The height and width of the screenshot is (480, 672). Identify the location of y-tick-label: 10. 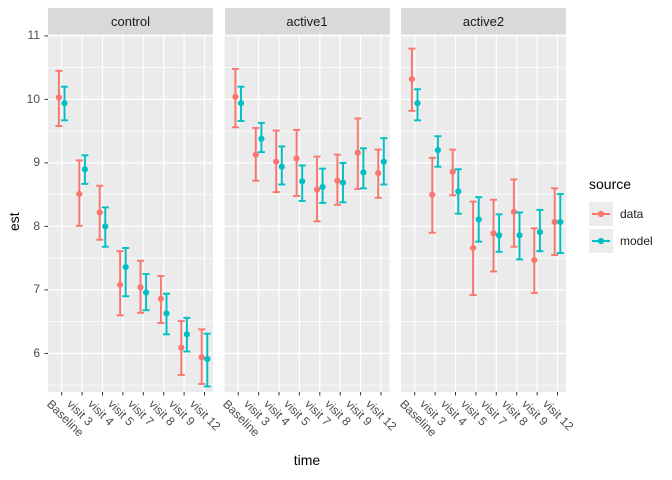
(33, 98).